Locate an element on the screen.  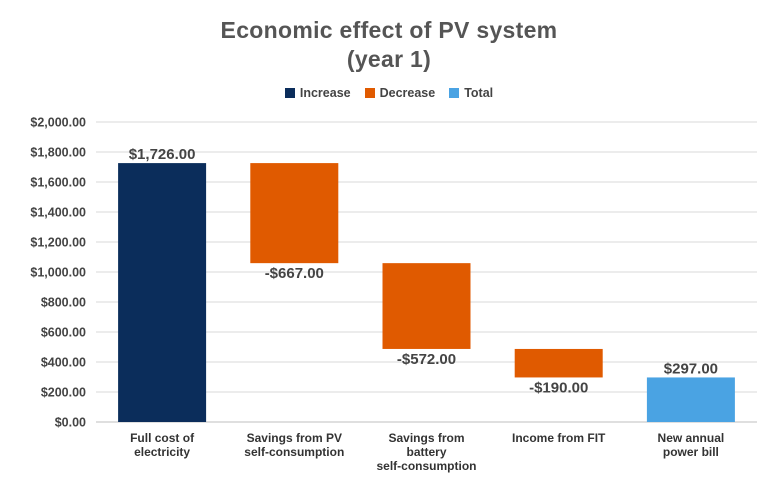
y-tick-label: $1,400.00 is located at coordinates (58, 213).